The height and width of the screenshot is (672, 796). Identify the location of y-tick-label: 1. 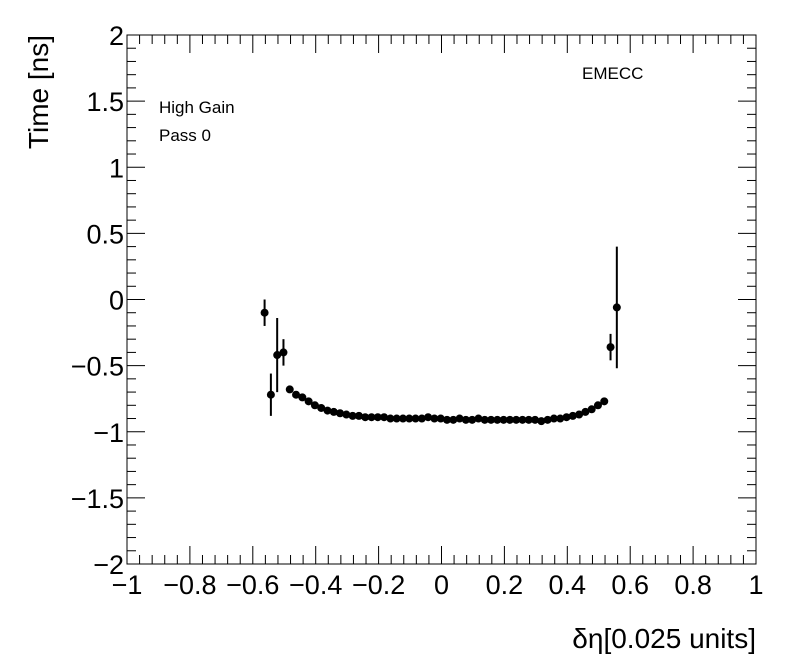
(116, 168).